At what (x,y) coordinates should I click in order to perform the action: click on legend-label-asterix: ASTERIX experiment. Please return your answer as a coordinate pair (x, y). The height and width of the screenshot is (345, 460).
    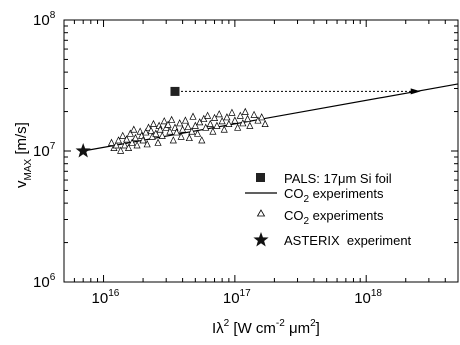
    Looking at the image, I should click on (348, 240).